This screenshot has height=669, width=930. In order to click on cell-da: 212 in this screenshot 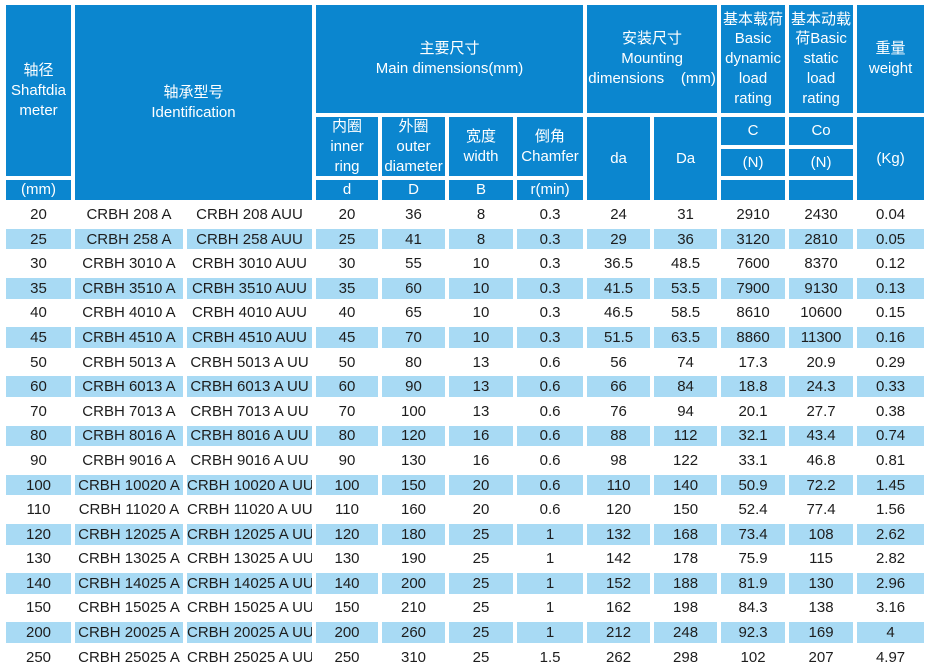, I will do `click(619, 632)`.